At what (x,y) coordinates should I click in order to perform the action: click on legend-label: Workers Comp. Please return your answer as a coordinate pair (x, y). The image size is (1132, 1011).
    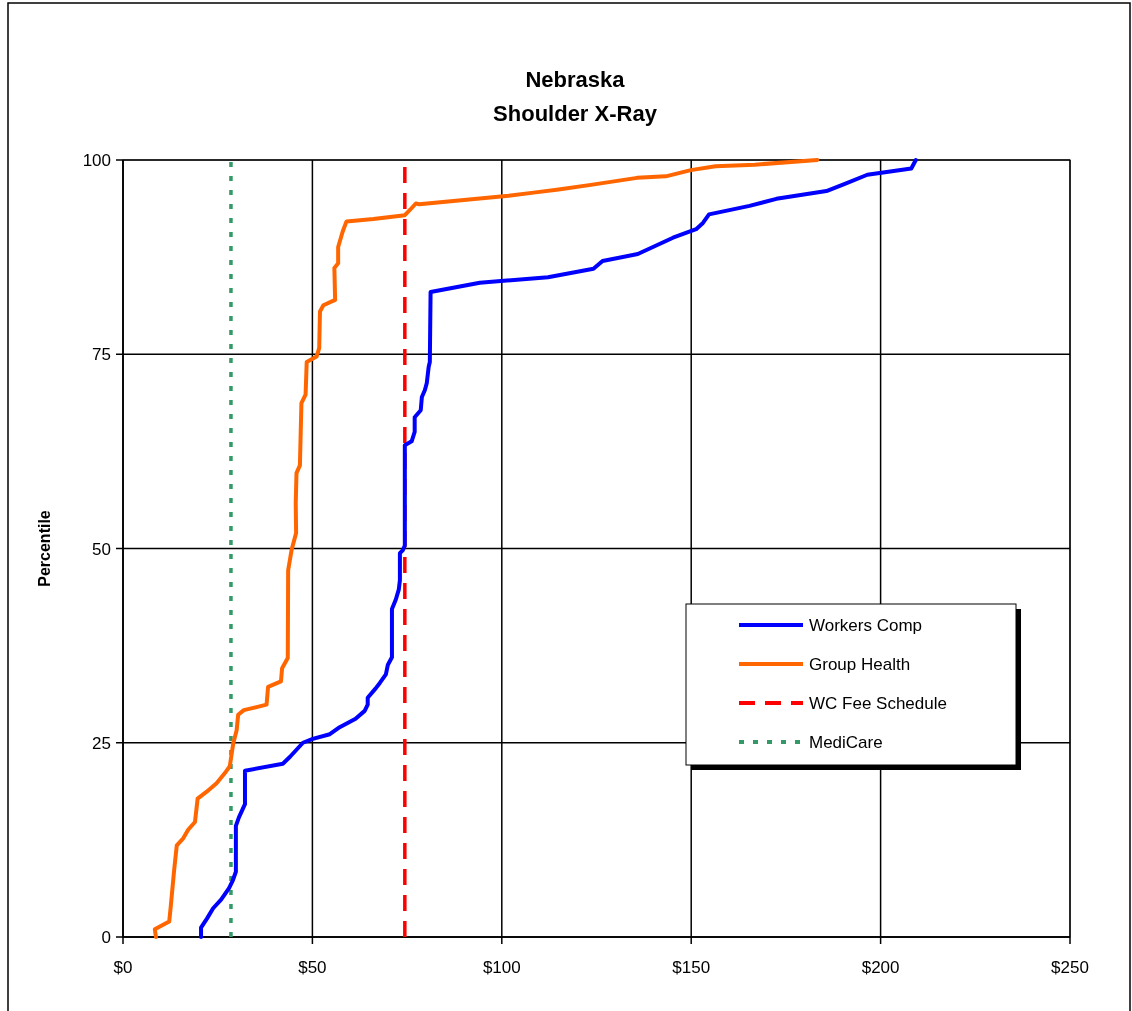
    Looking at the image, I should click on (866, 625).